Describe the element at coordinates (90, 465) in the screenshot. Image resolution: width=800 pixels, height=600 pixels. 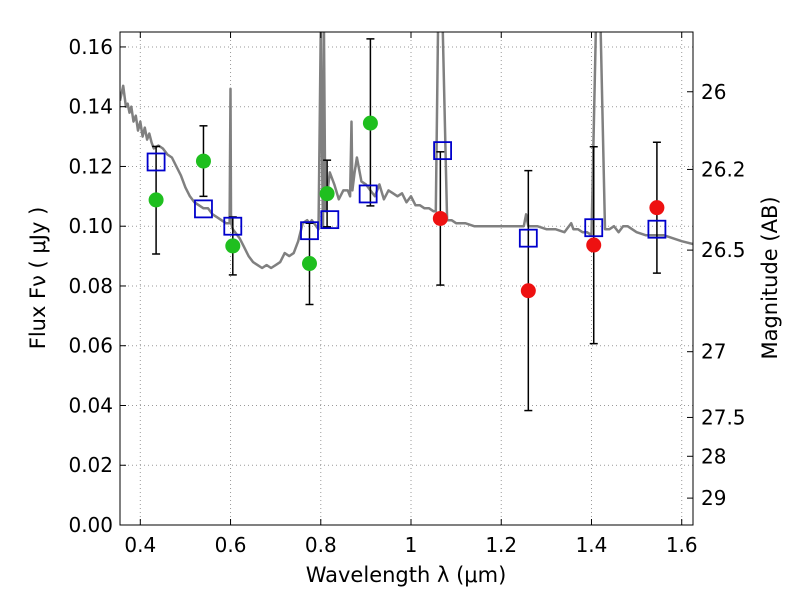
I see `y-tick-label: 0.02` at that location.